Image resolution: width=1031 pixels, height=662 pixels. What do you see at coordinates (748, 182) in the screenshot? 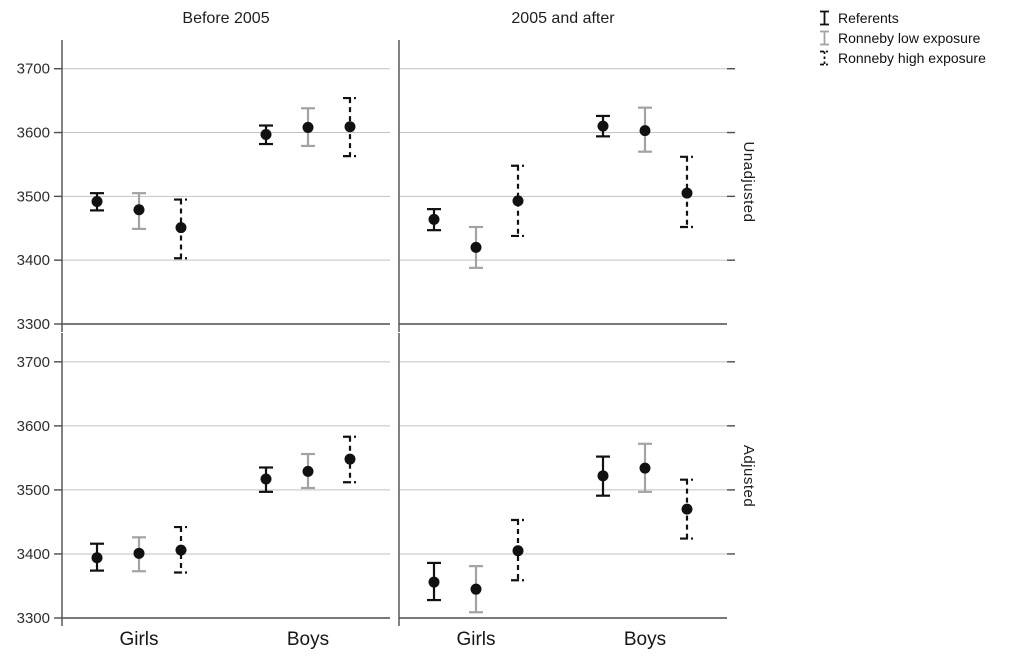
I see `row-facet-label-unadjusted: Unadjusted` at bounding box center [748, 182].